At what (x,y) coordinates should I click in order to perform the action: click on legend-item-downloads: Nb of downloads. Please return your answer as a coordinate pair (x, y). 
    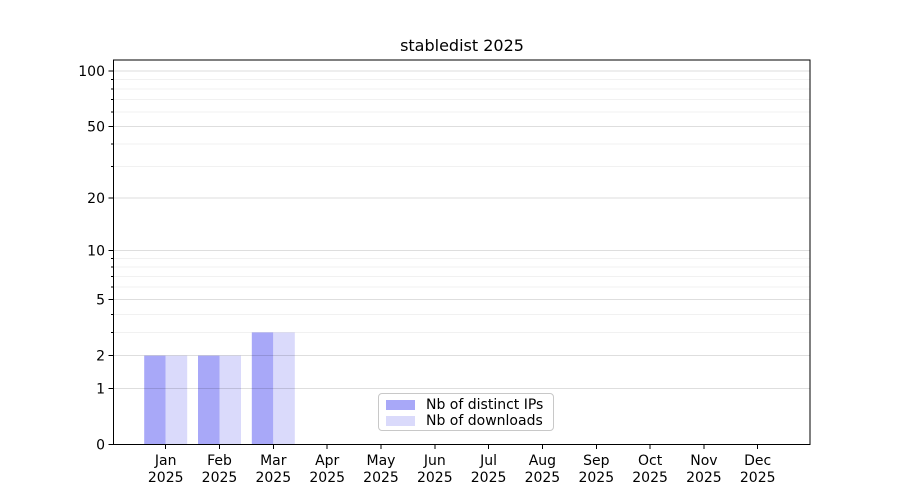
    Looking at the image, I should click on (465, 421).